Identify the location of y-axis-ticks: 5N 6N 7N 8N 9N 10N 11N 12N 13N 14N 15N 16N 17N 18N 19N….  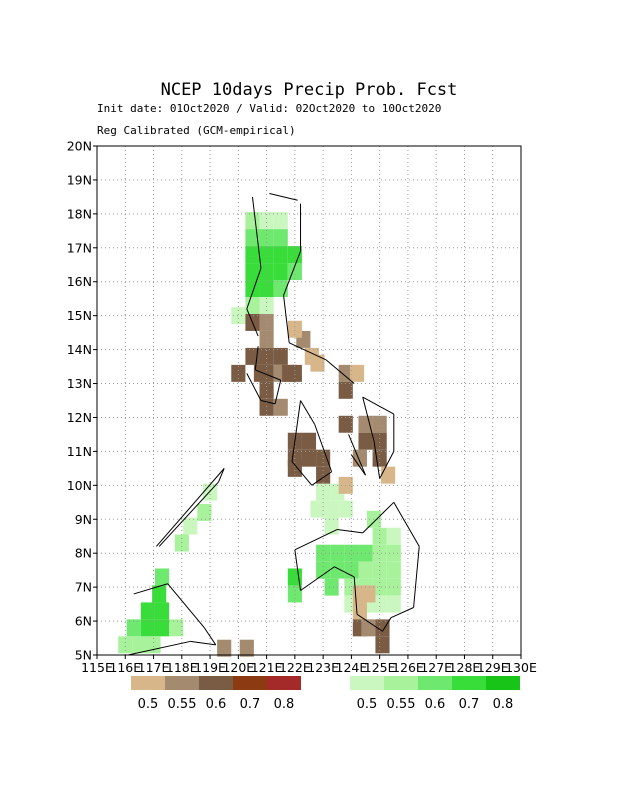
(82, 401).